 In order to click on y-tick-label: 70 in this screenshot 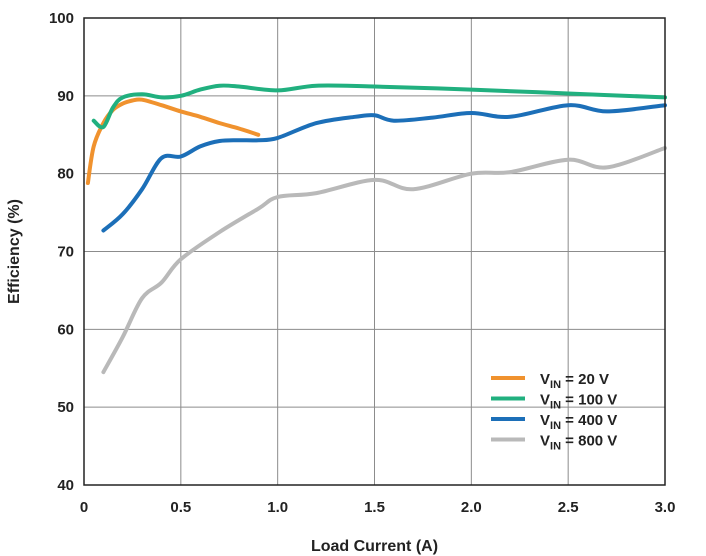, I will do `click(65, 252)`.